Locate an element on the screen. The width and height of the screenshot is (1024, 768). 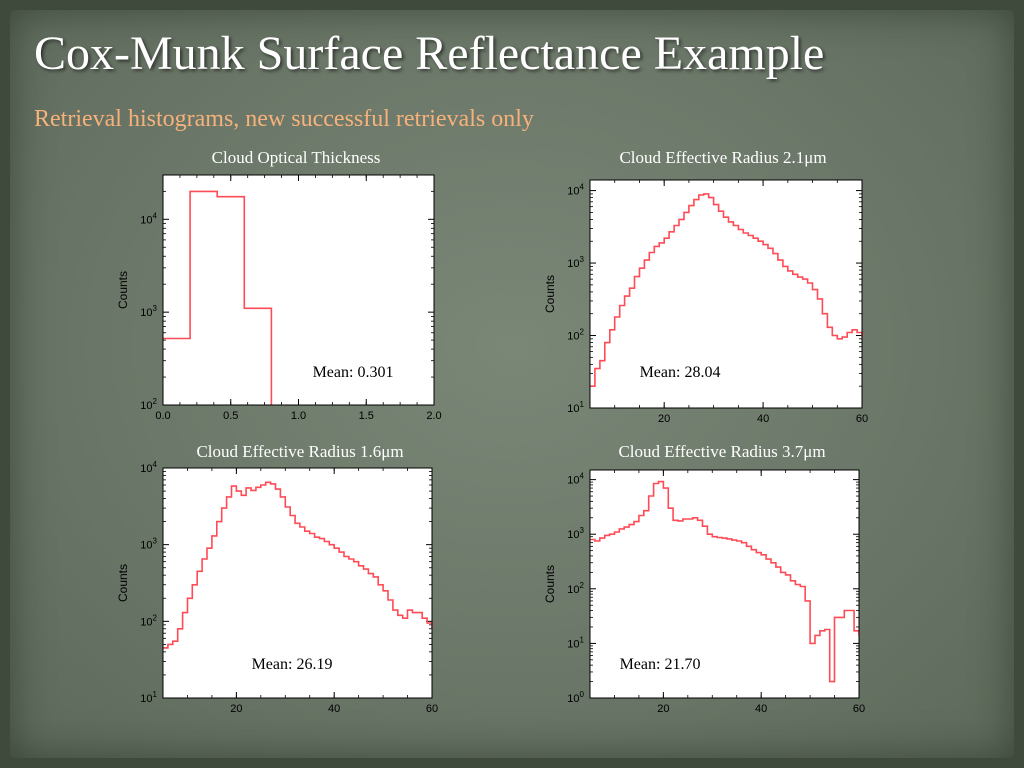
chart-cer21: 10¹ 10² 10³ 10⁴ 20 40 60 Counts Mean: 28.04 is located at coordinates (705, 302).